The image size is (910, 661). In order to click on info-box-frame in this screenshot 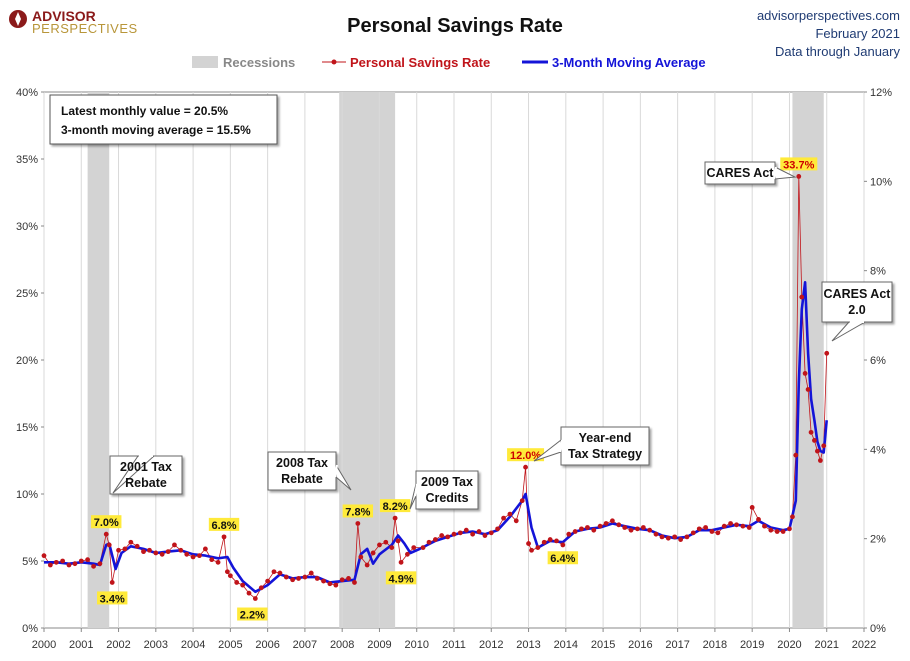, I will do `click(163, 119)`.